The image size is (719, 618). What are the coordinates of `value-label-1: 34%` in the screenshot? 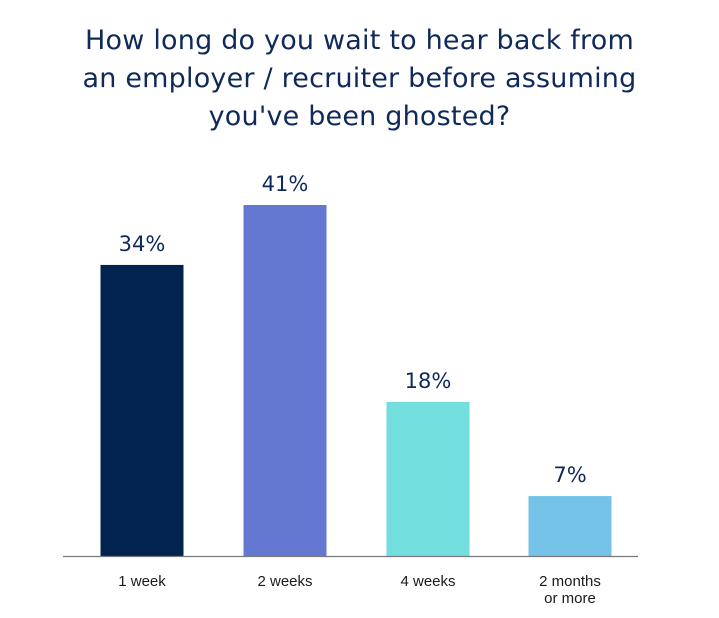 It's located at (142, 244).